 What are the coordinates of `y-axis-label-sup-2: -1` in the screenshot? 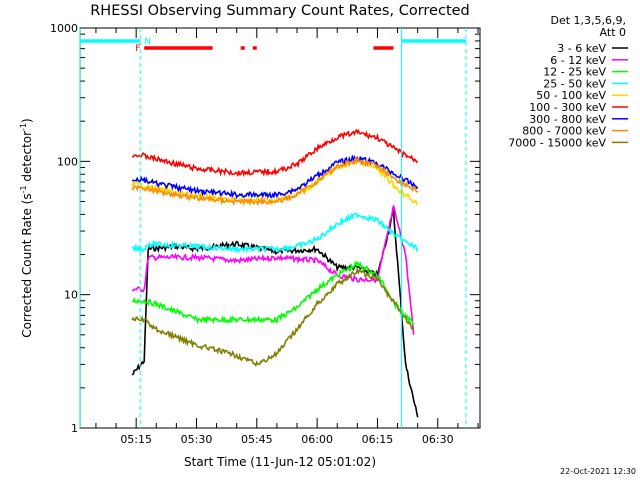 It's located at (23, 127).